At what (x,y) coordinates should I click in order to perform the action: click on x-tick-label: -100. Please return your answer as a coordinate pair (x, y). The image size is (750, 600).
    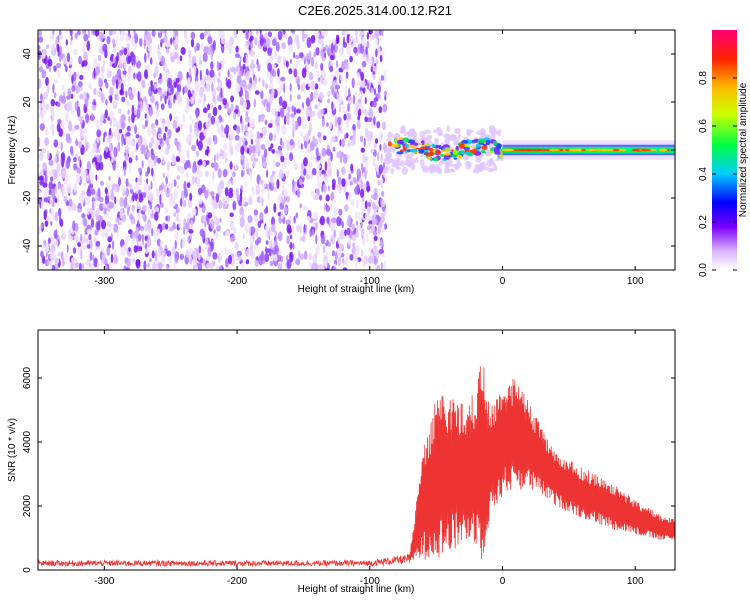
    Looking at the image, I should click on (370, 581).